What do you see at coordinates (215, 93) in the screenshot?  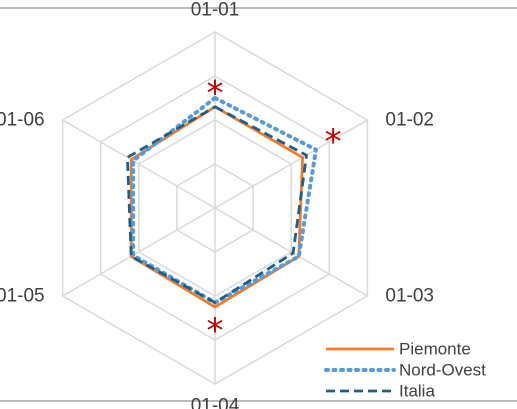 I see `significance-marker-01-01: *` at bounding box center [215, 93].